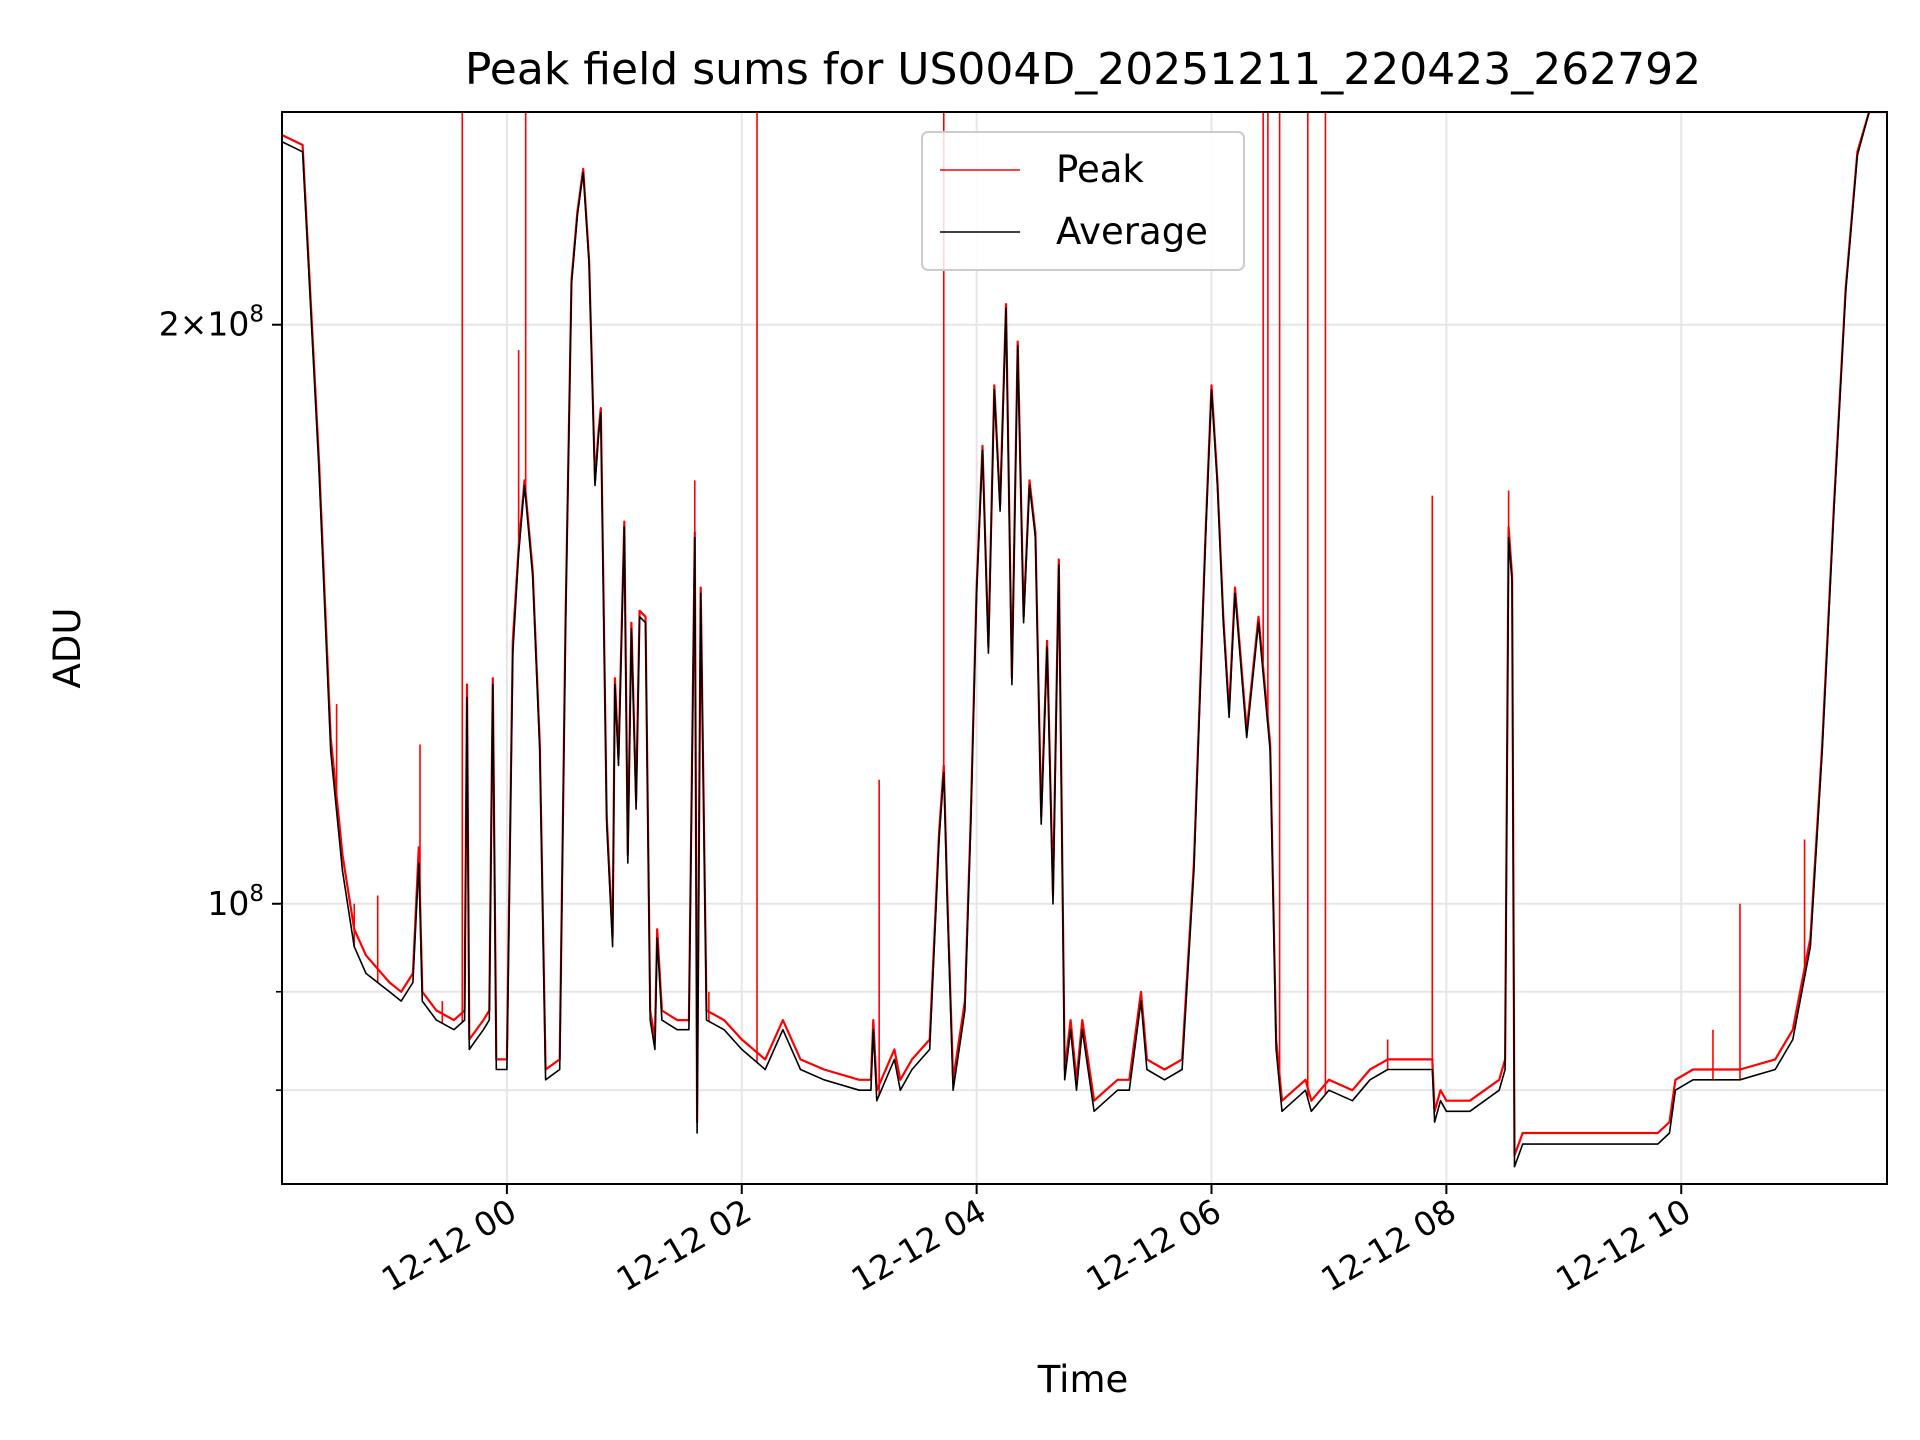 The image size is (1920, 1440). I want to click on legend-box, so click(1083, 201).